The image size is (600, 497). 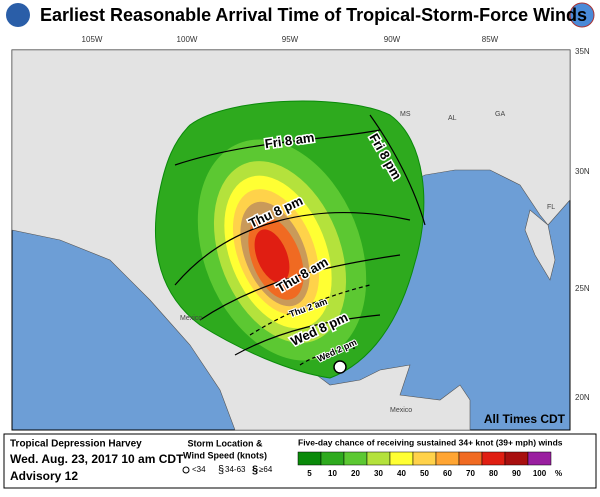 What do you see at coordinates (378, 473) in the screenshot?
I see `legend-label: 30` at bounding box center [378, 473].